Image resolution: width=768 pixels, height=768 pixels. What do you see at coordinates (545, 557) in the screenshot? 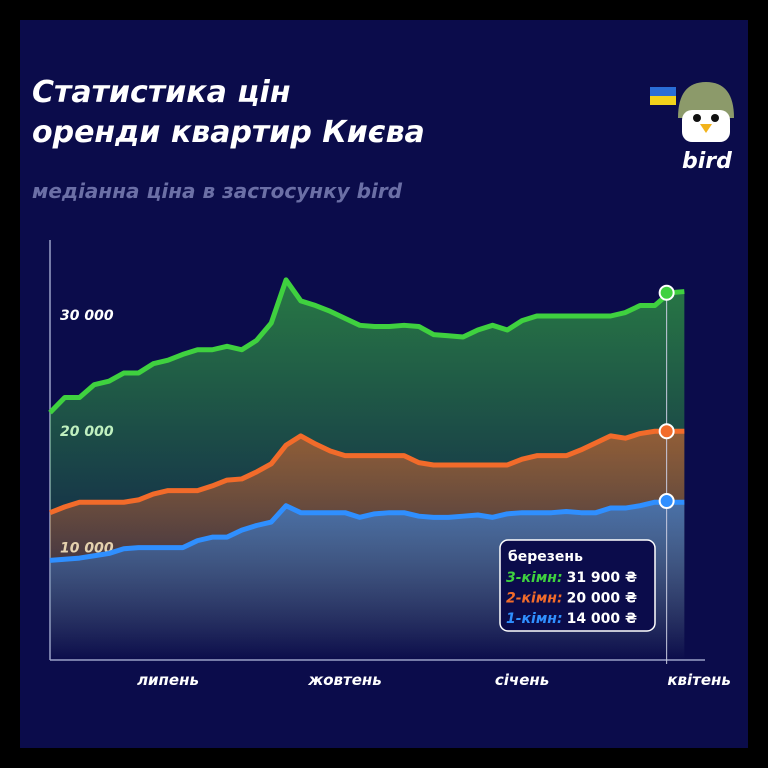
I see `tooltip-title: березень` at bounding box center [545, 557].